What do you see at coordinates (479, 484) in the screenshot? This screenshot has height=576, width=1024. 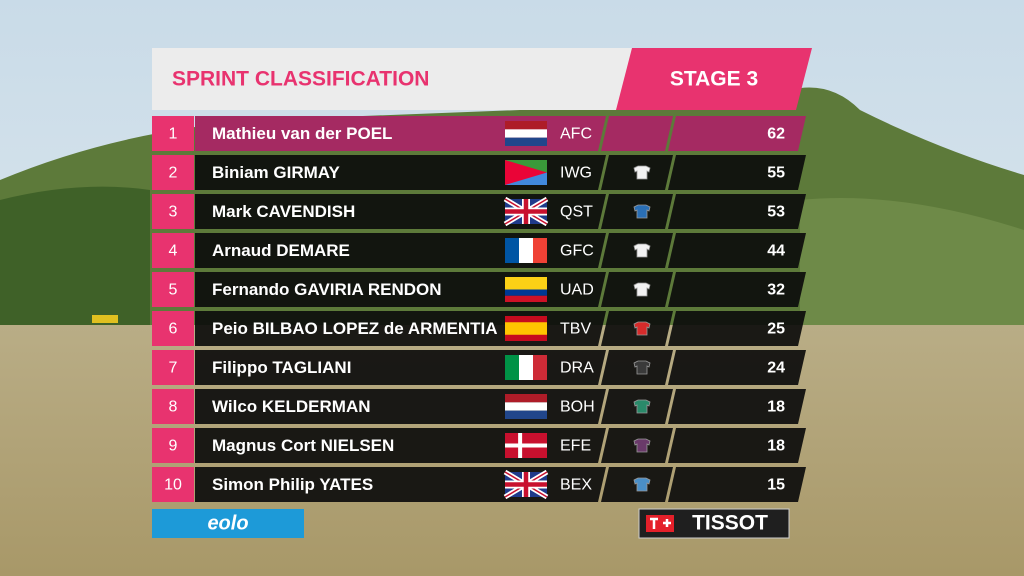 I see `table-row: 10 Simon Philip YATES BEX 15` at bounding box center [479, 484].